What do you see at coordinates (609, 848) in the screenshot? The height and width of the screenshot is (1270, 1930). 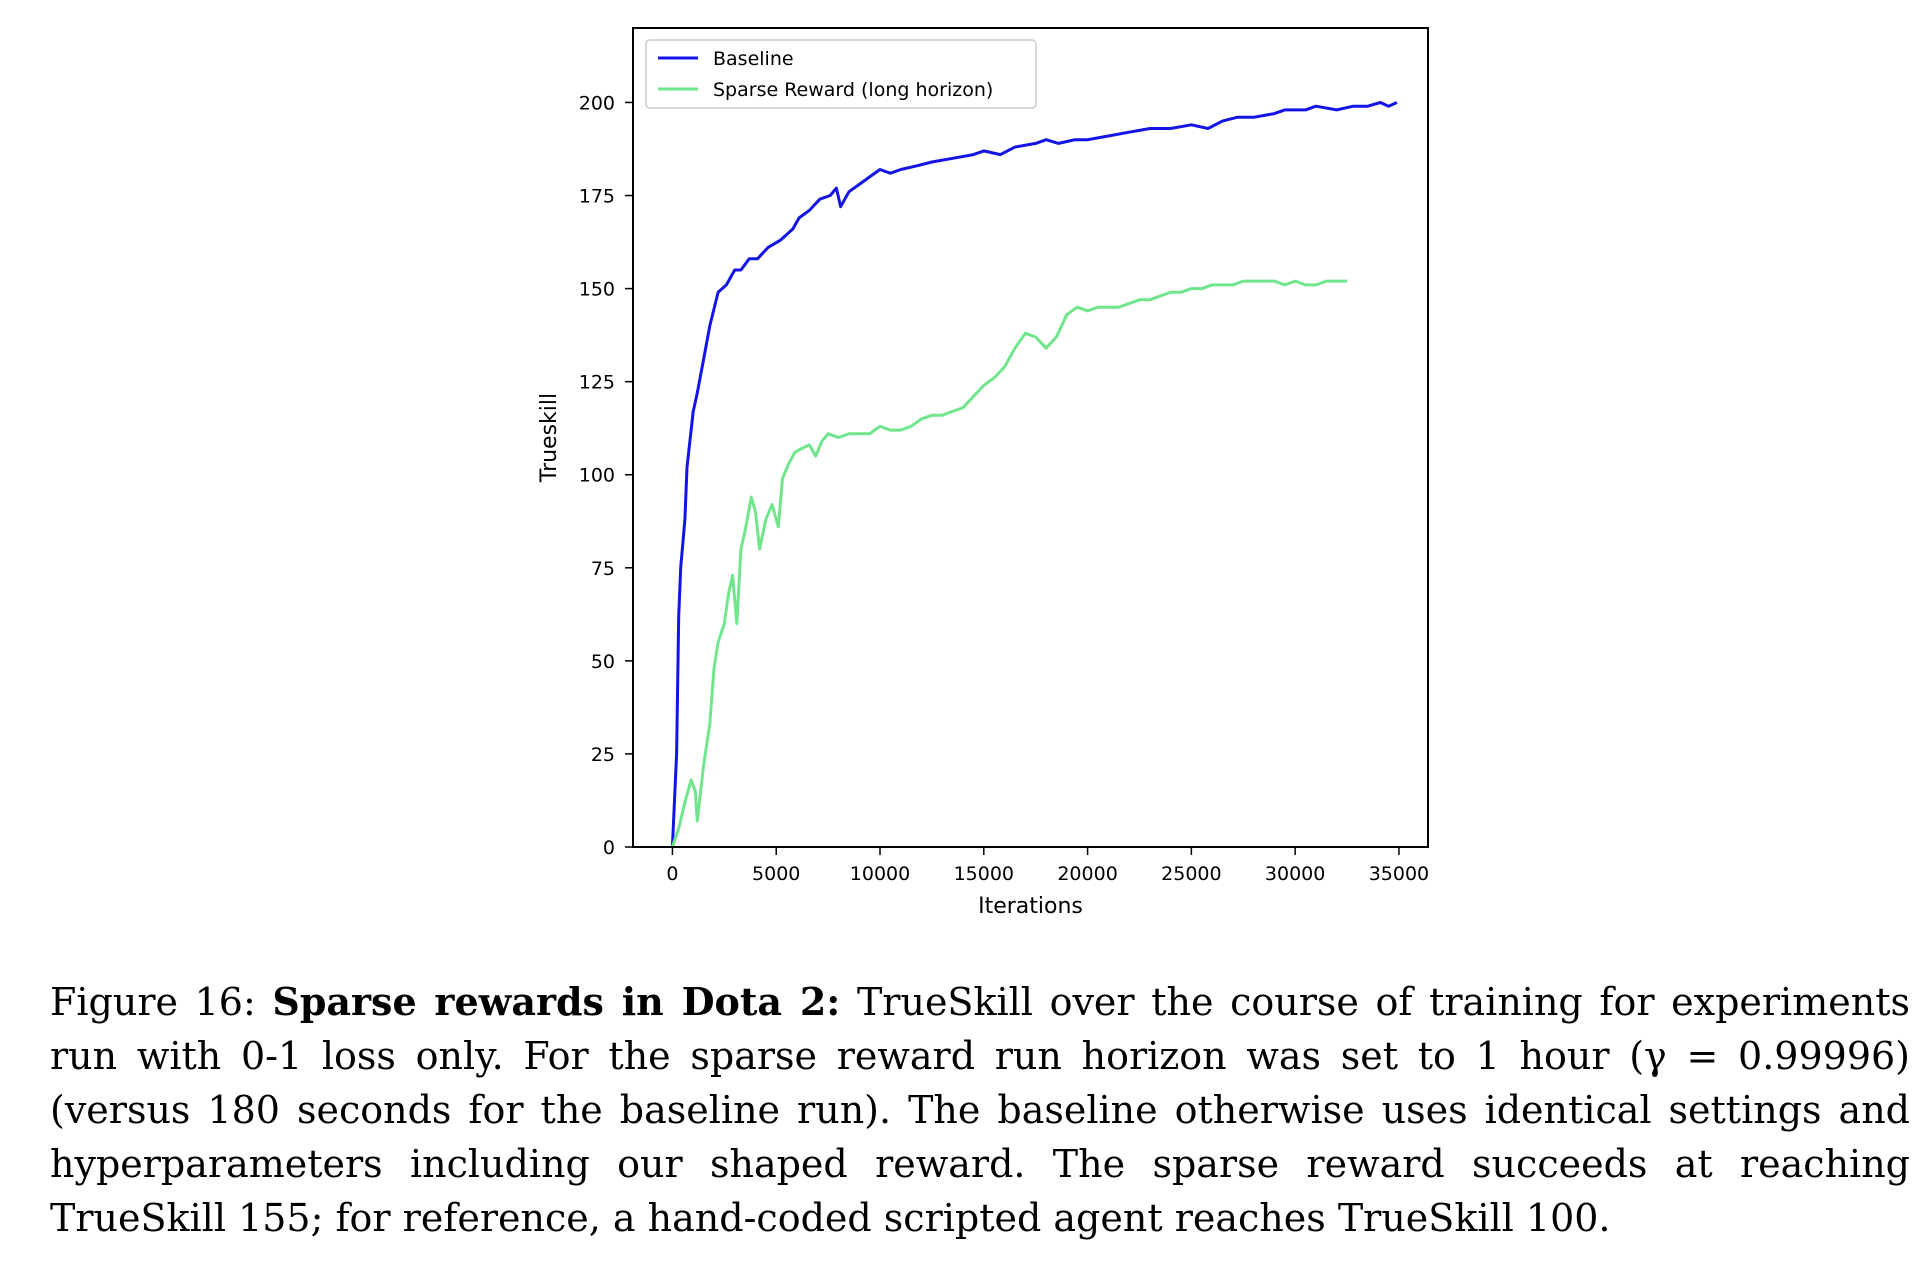 I see `y-tick-label: 0` at bounding box center [609, 848].